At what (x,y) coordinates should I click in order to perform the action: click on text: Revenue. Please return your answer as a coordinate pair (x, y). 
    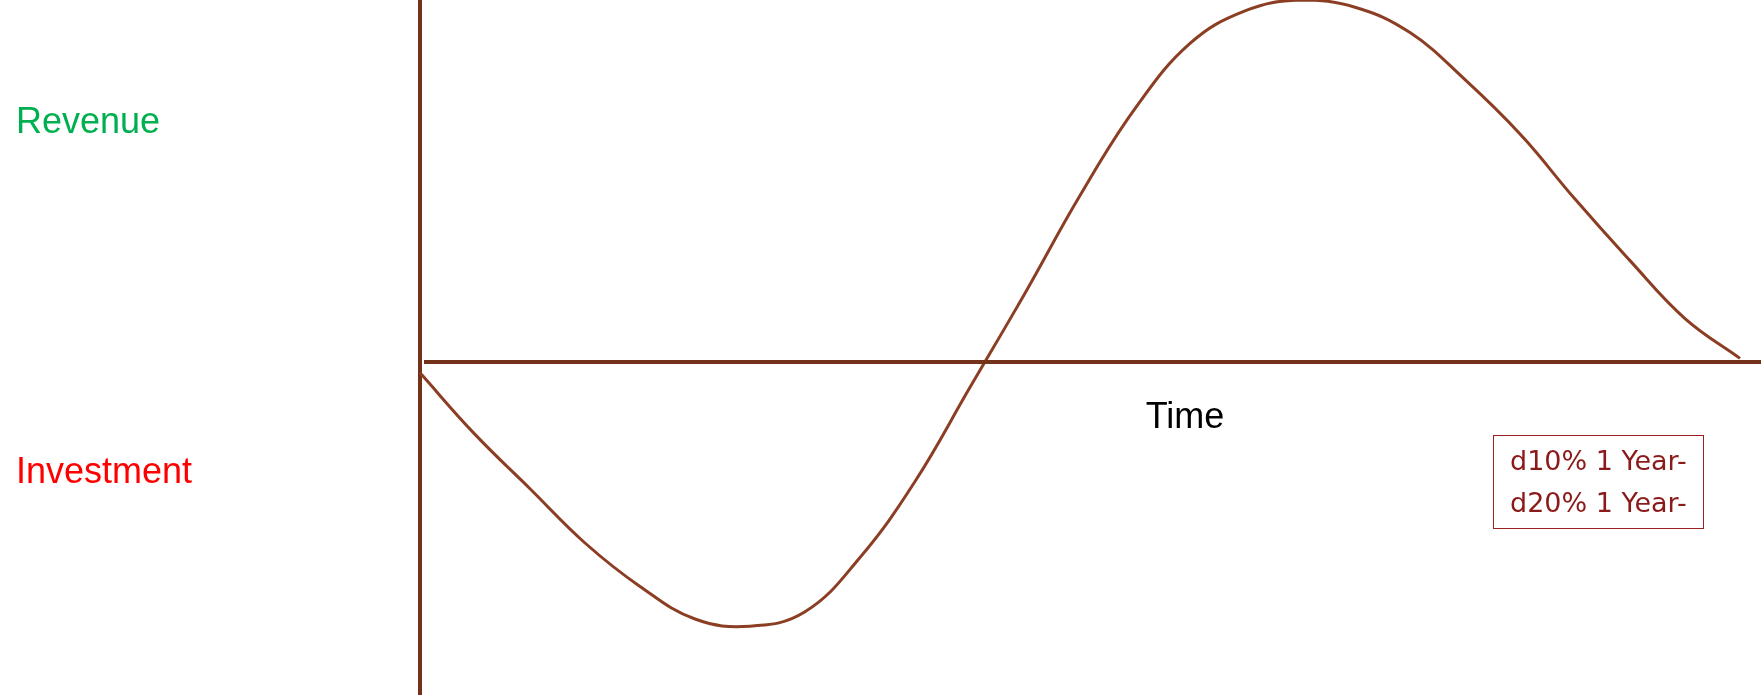
    Looking at the image, I should click on (88, 121).